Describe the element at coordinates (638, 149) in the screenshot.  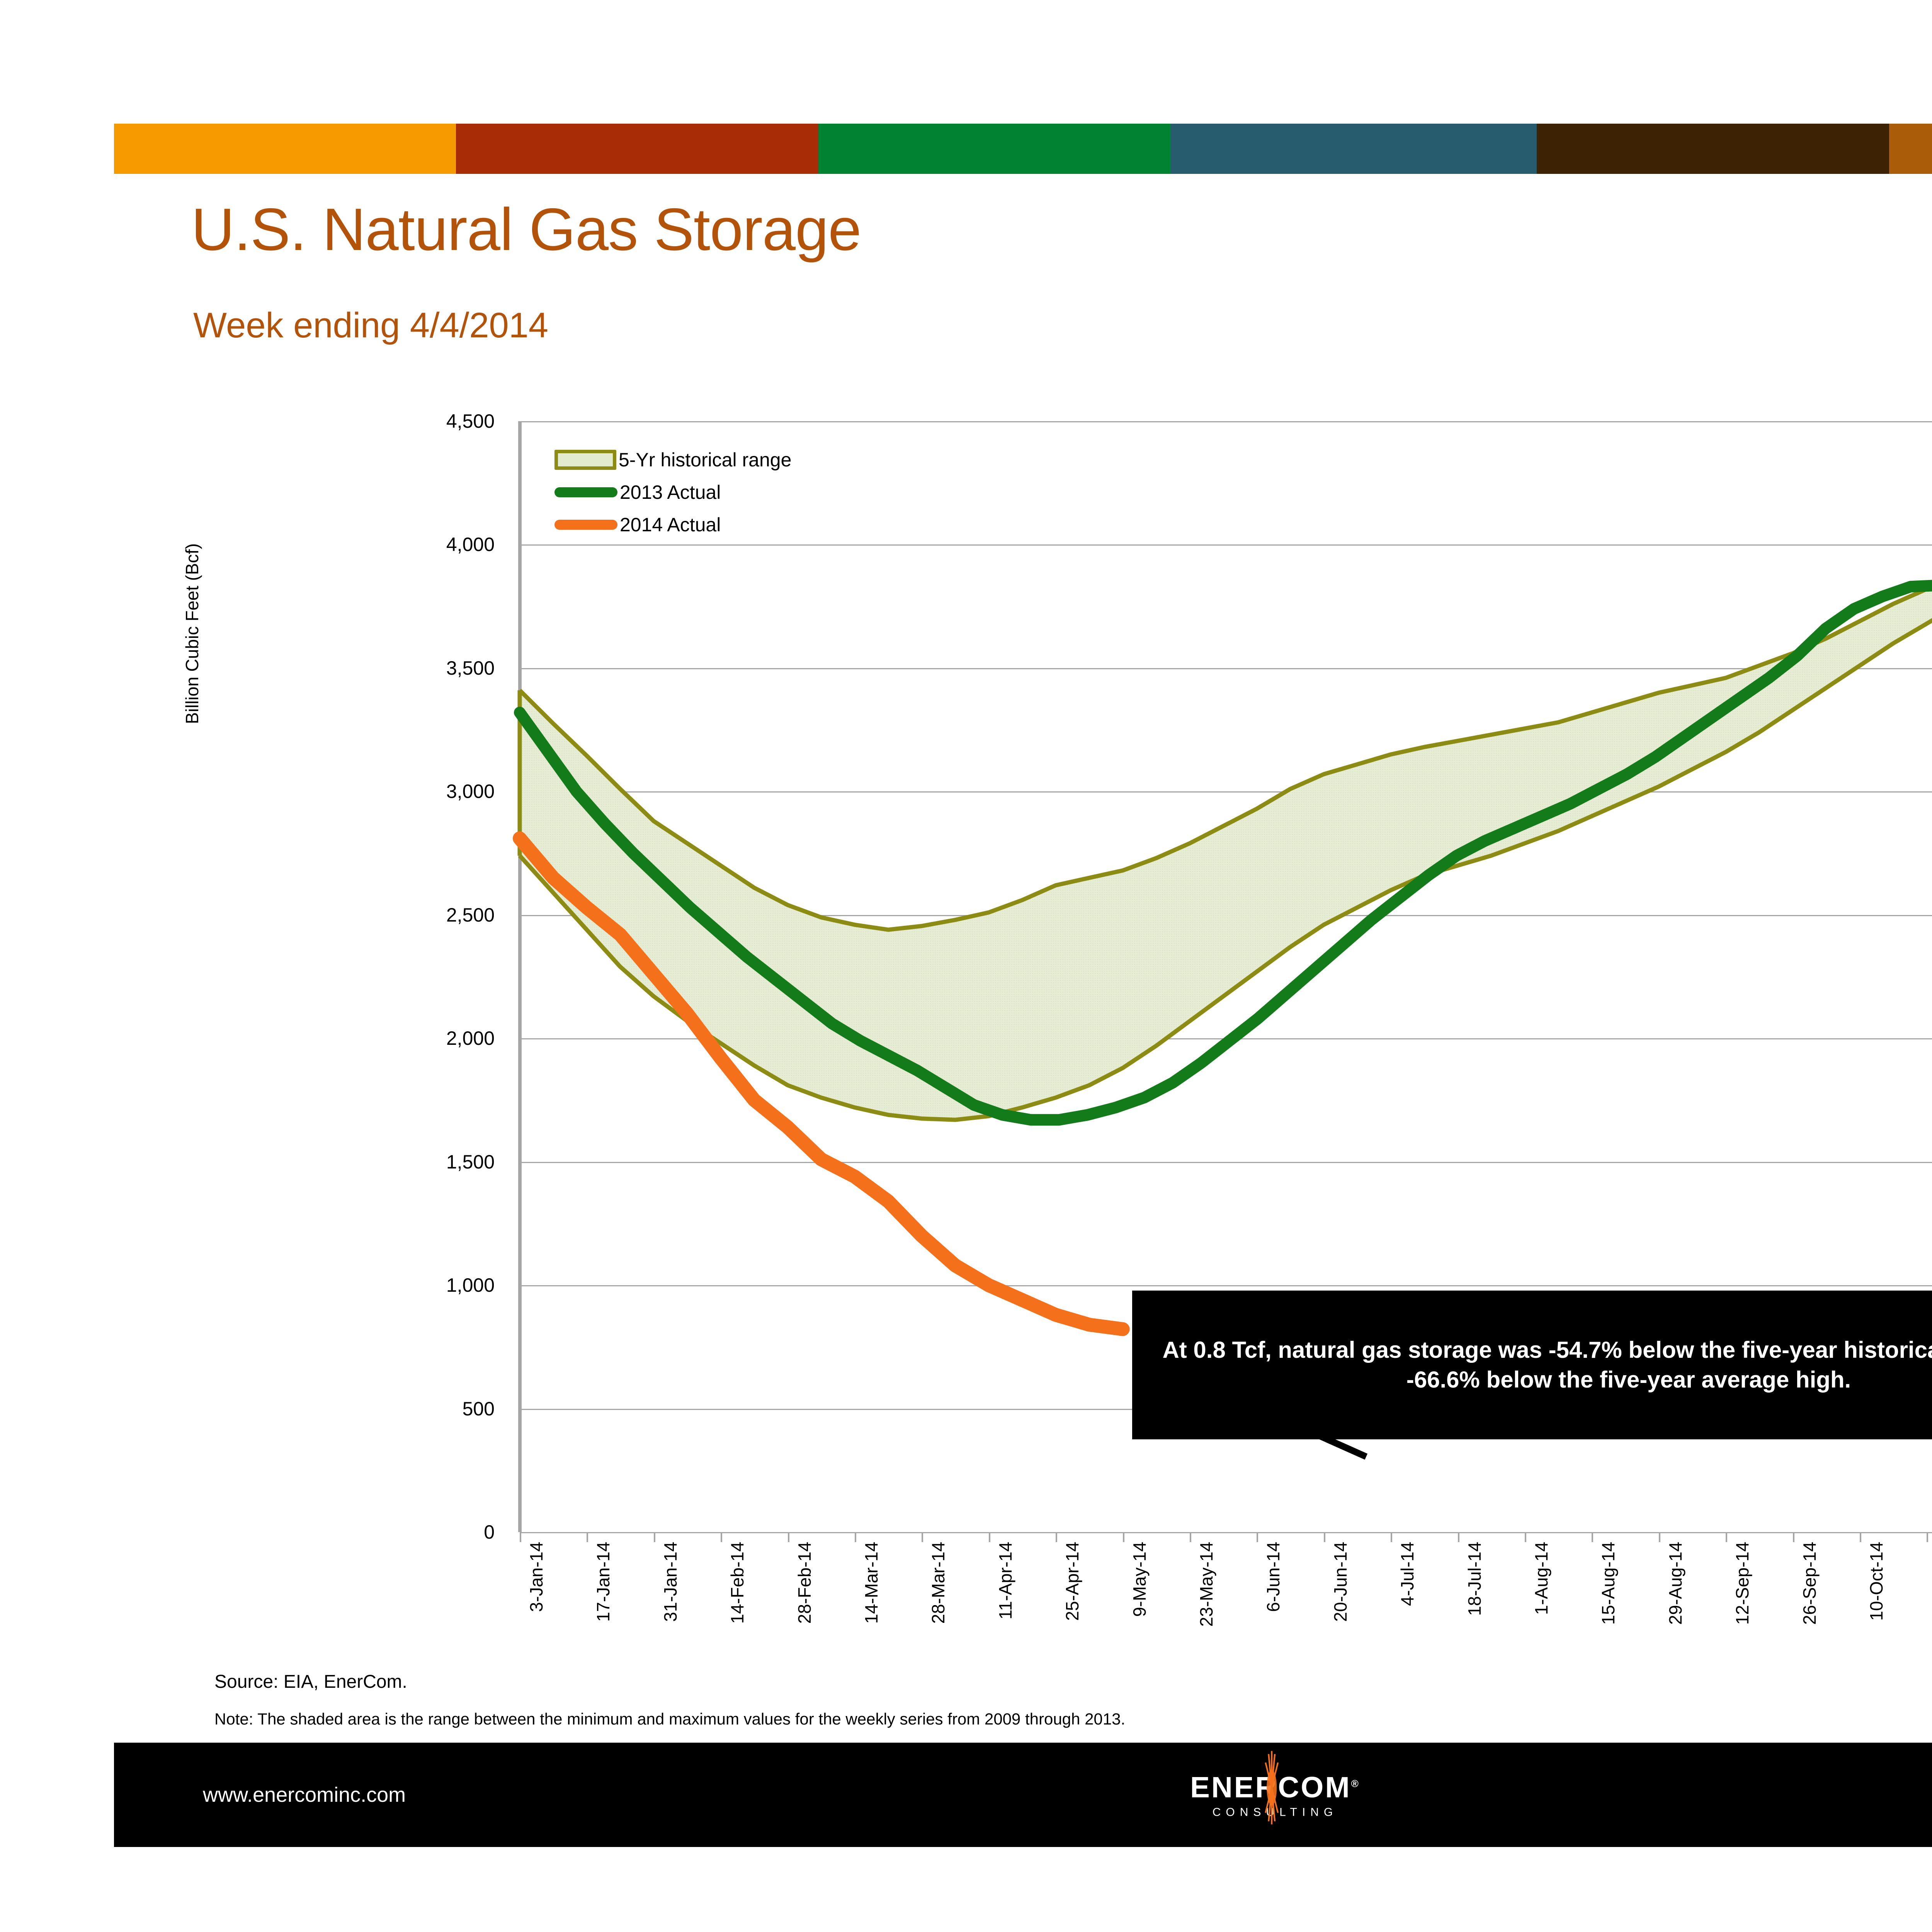
I see `header-band-rust` at that location.